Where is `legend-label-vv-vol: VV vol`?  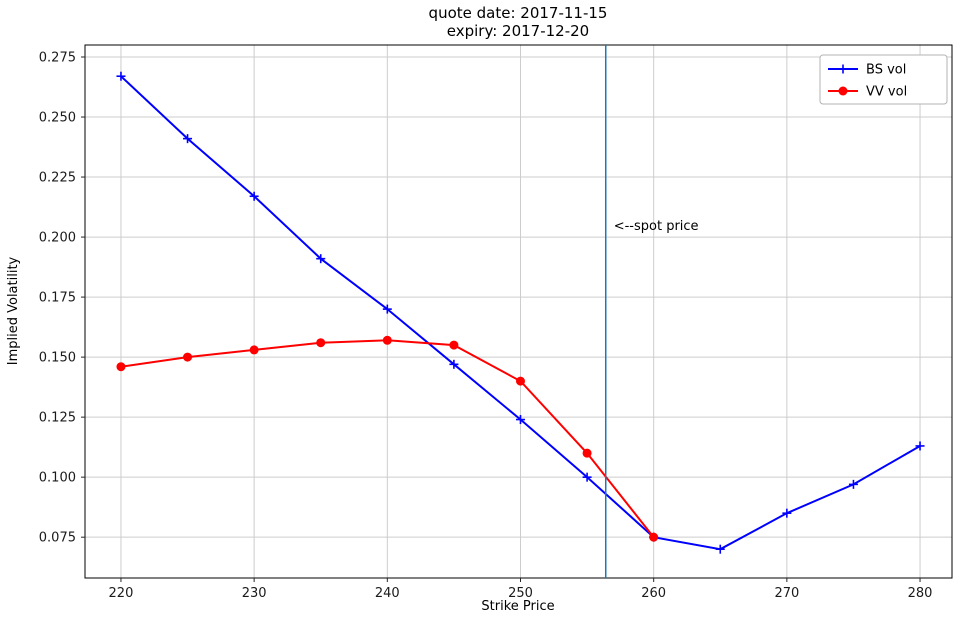
legend-label-vv-vol: VV vol is located at coordinates (886, 92).